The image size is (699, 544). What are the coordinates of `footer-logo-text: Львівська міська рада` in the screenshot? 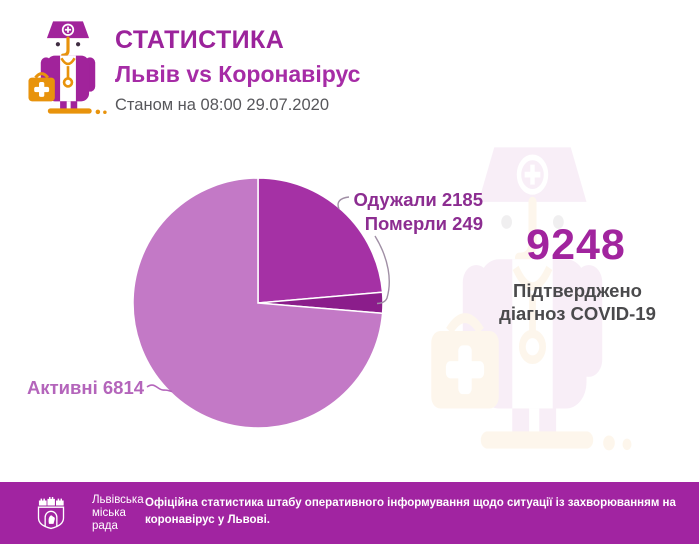 It's located at (118, 513).